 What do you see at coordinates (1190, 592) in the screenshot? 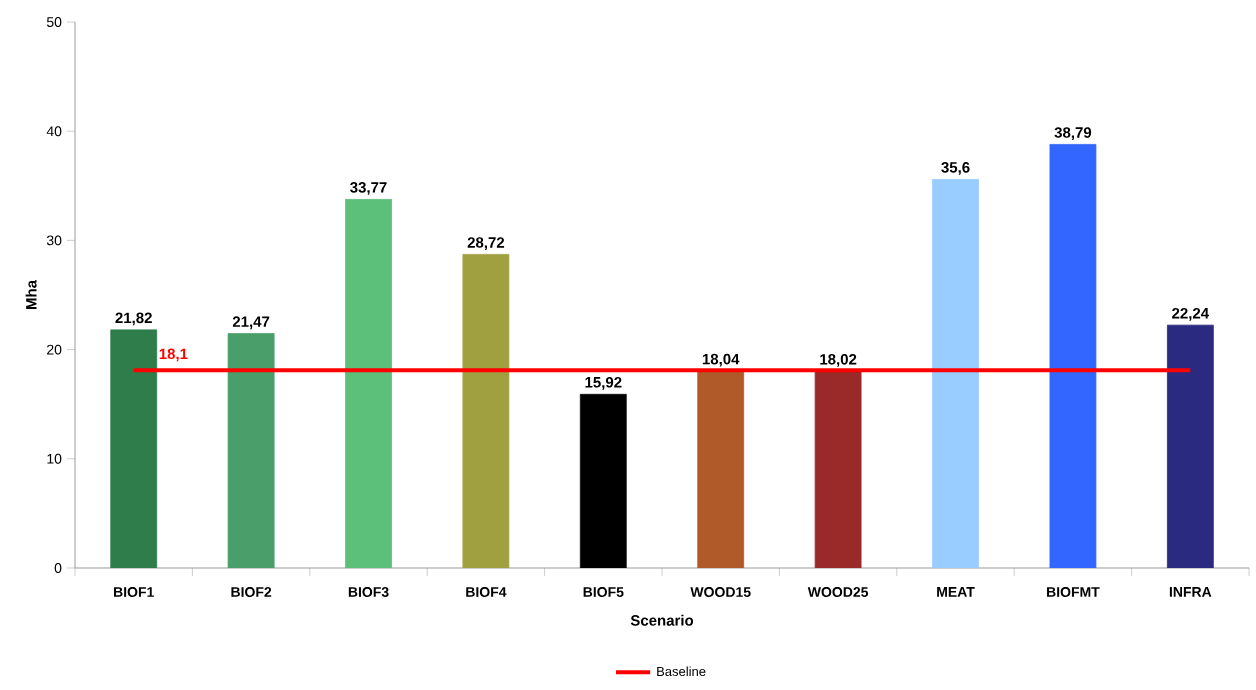
I see `x-tick-label: INFRA` at bounding box center [1190, 592].